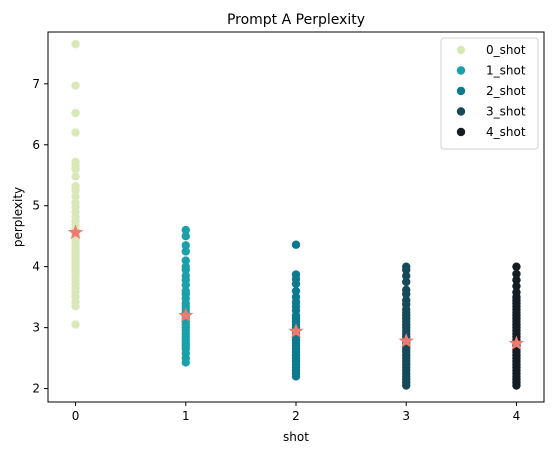 The image size is (554, 455). I want to click on legend-marker-2_shot, so click(461, 91).